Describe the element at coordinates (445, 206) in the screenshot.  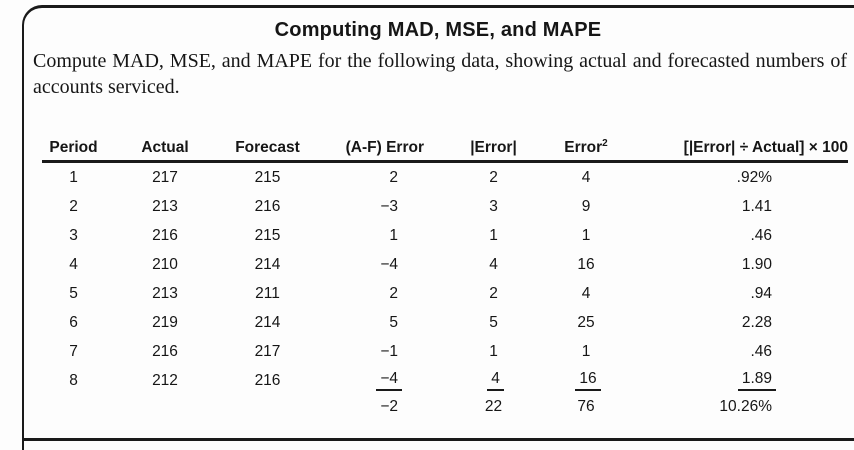
I see `table-row: 2 213 216 −3 3 9 1.41` at that location.